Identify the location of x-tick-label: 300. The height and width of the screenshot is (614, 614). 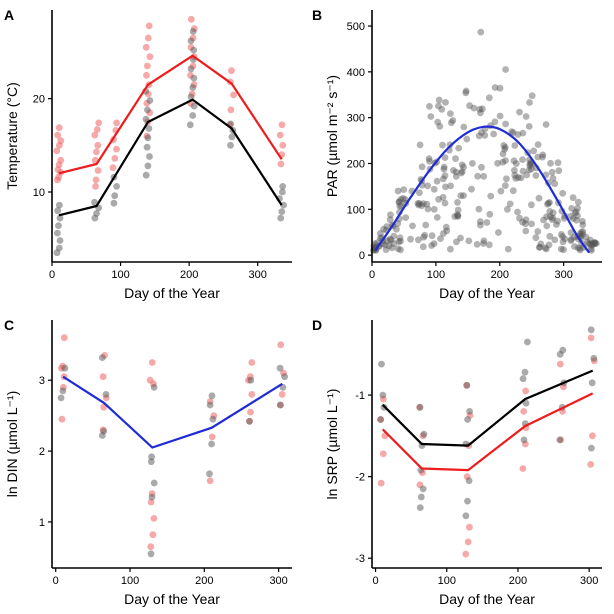
(258, 275).